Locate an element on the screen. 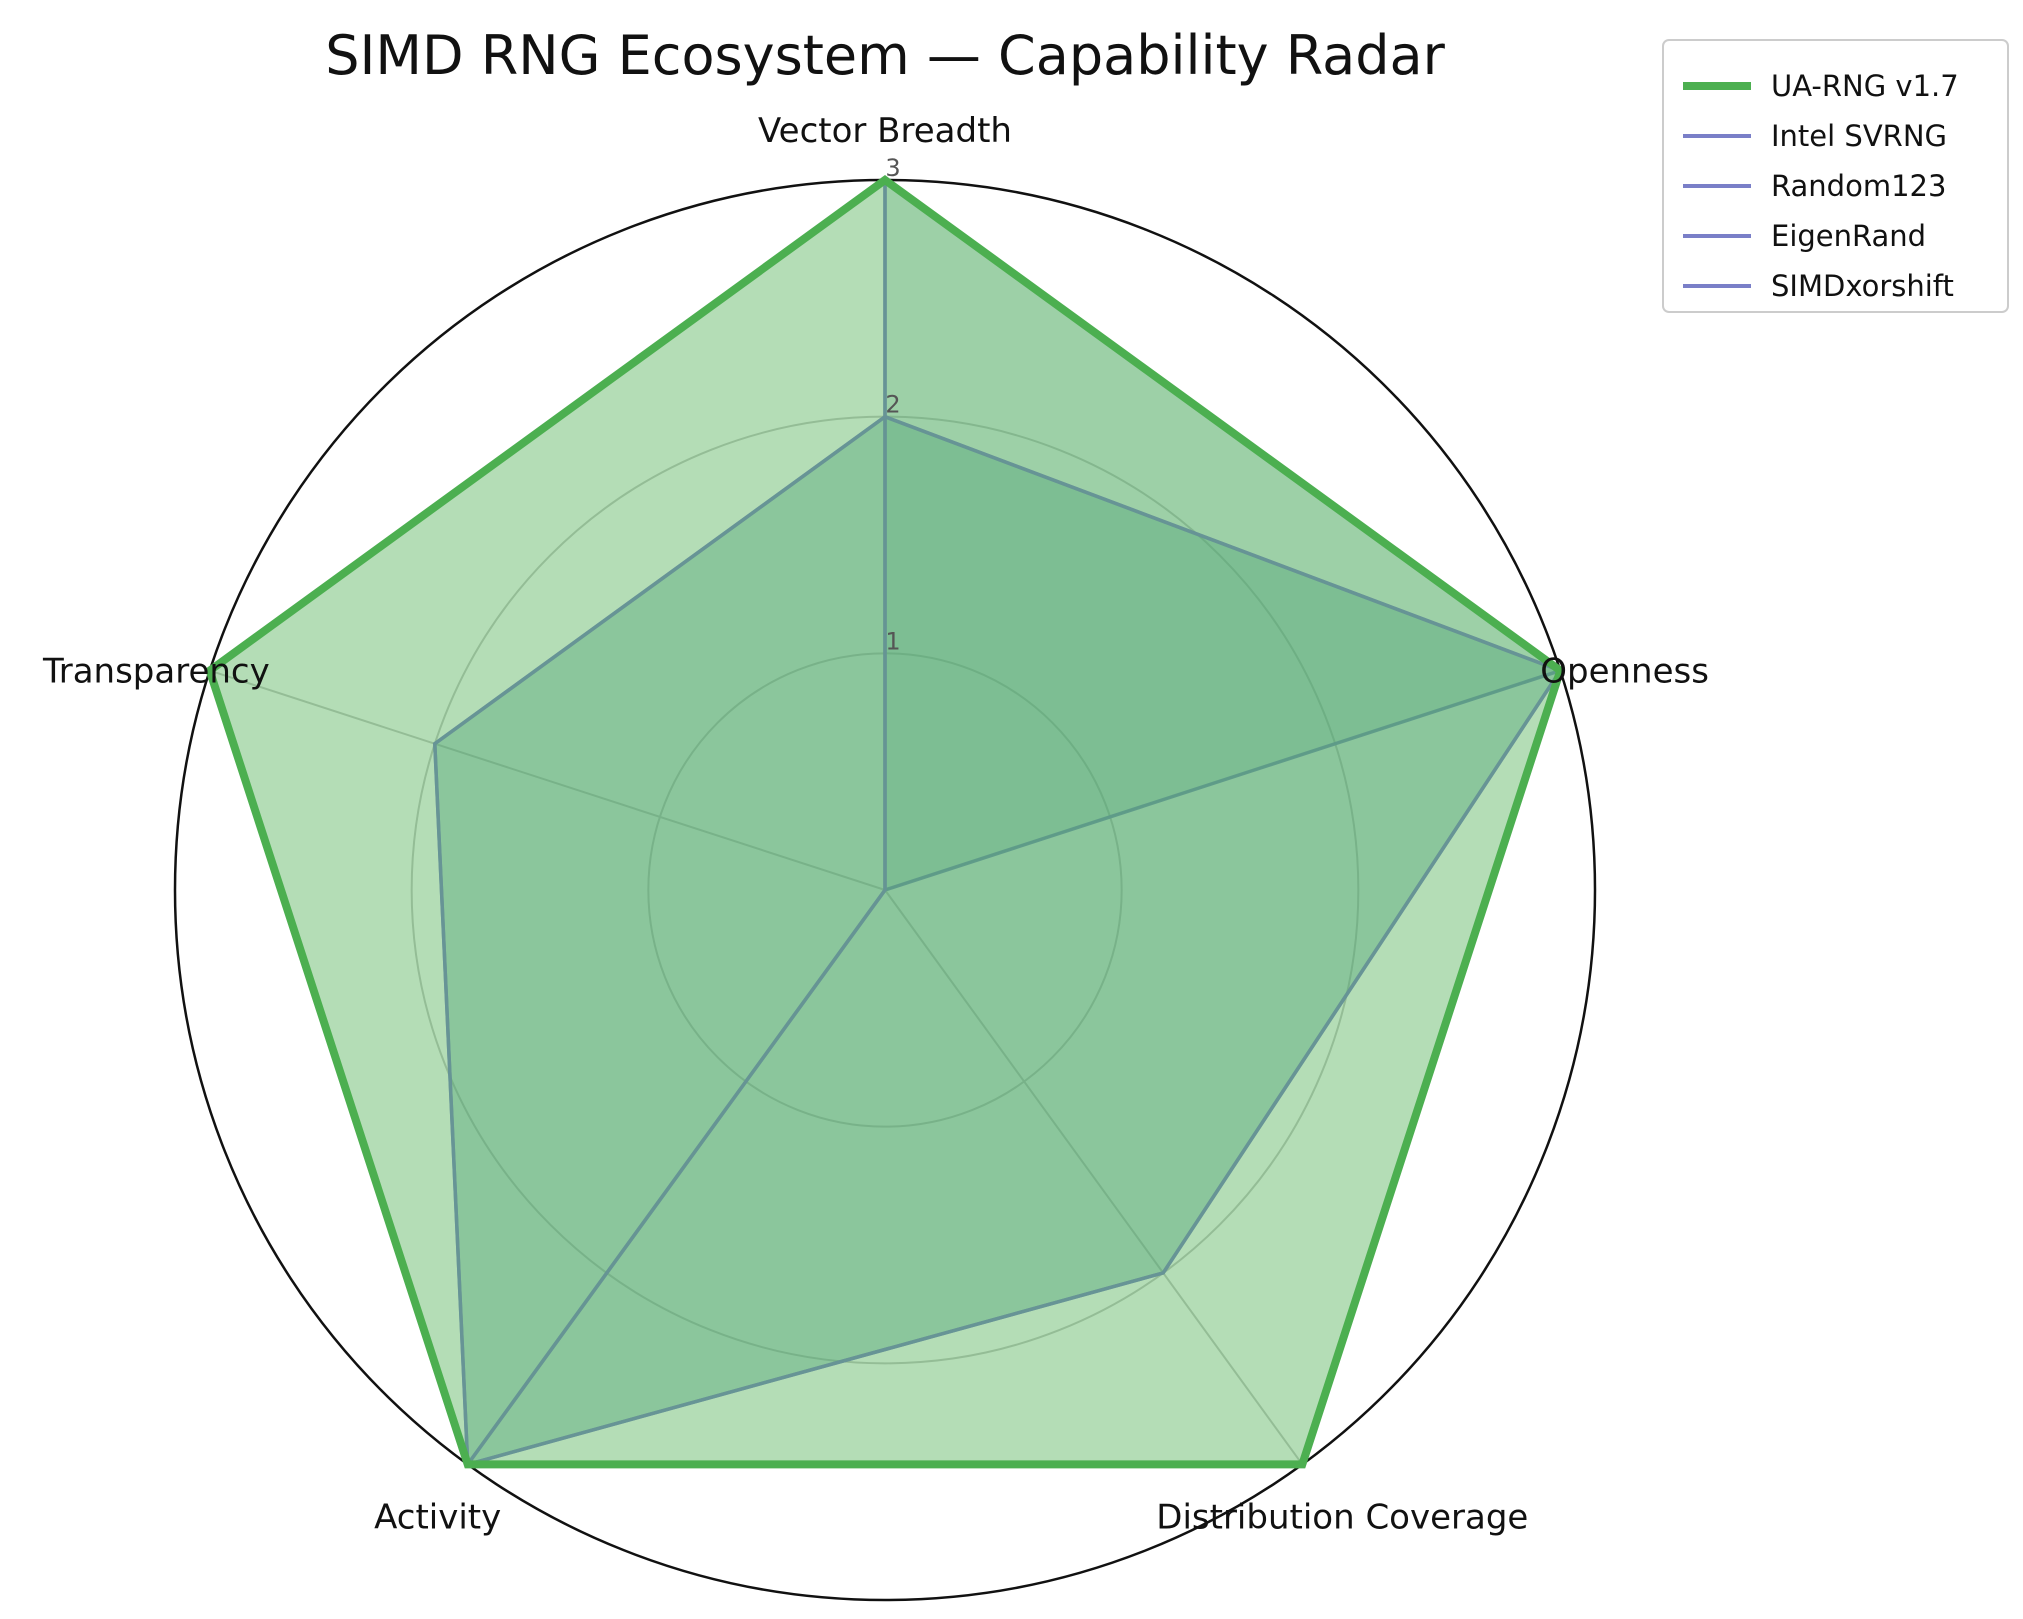 The width and height of the screenshot is (2023, 1619). axis-label-activity: Activity is located at coordinates (437, 1517).